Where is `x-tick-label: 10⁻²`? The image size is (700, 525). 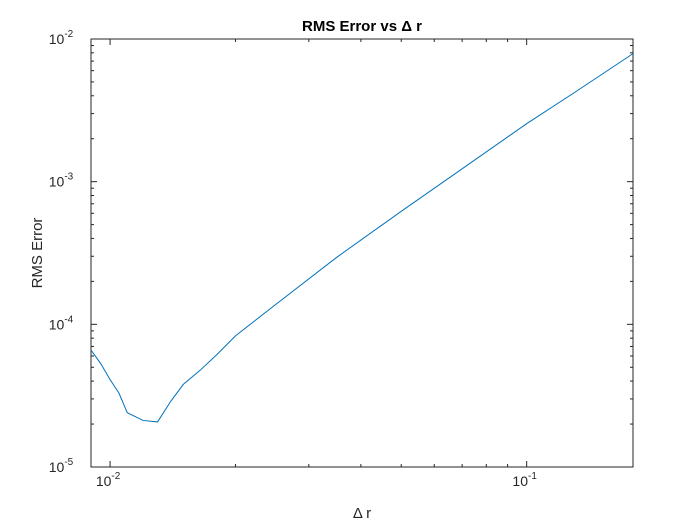
x-tick-label: 10⁻² is located at coordinates (108, 480).